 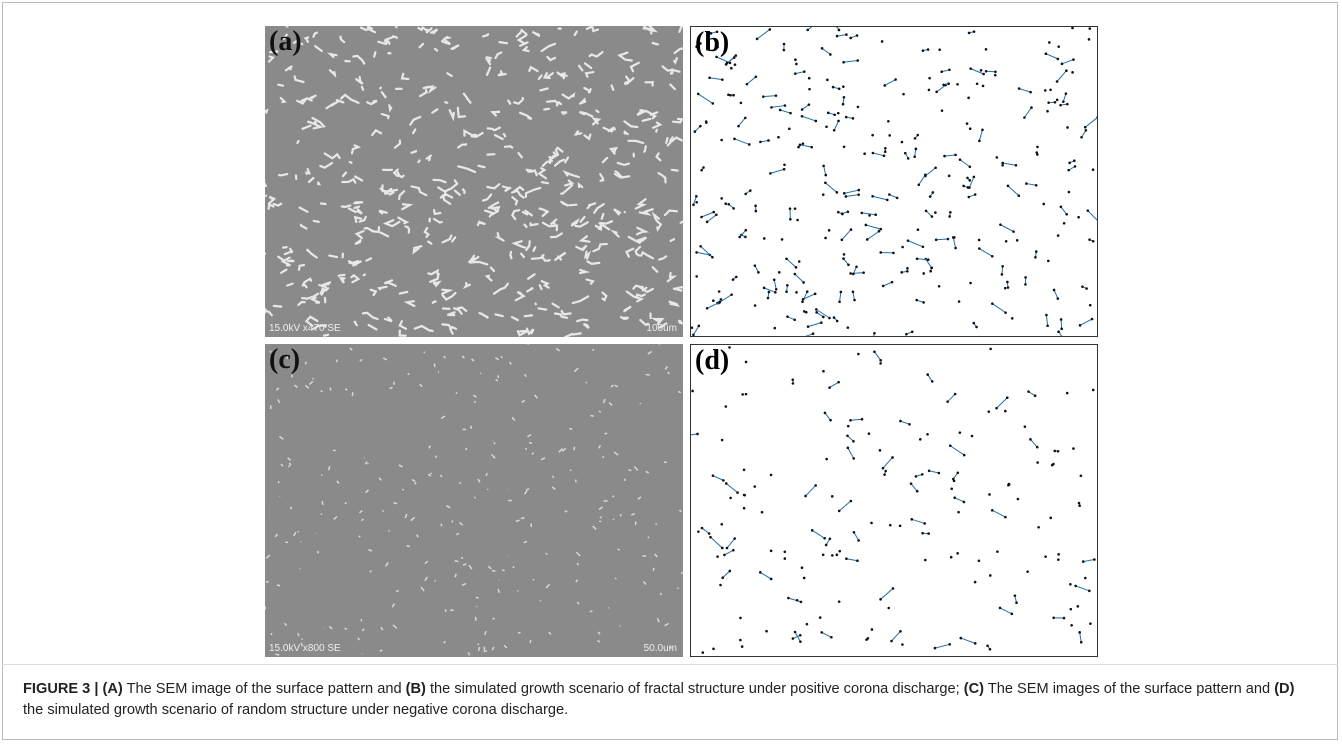 I want to click on panel-graphic, so click(x=893, y=500).